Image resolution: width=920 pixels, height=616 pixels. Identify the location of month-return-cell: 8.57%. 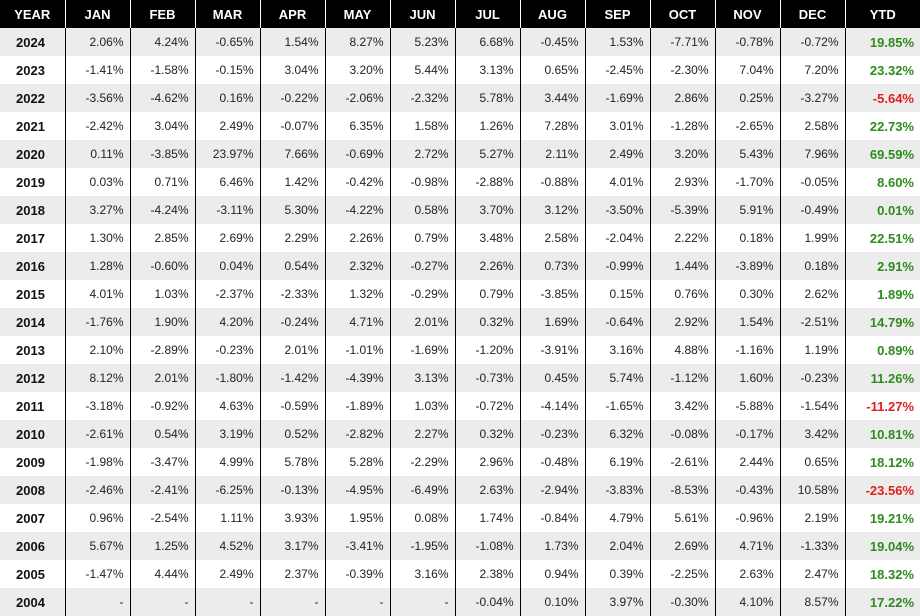
(812, 602).